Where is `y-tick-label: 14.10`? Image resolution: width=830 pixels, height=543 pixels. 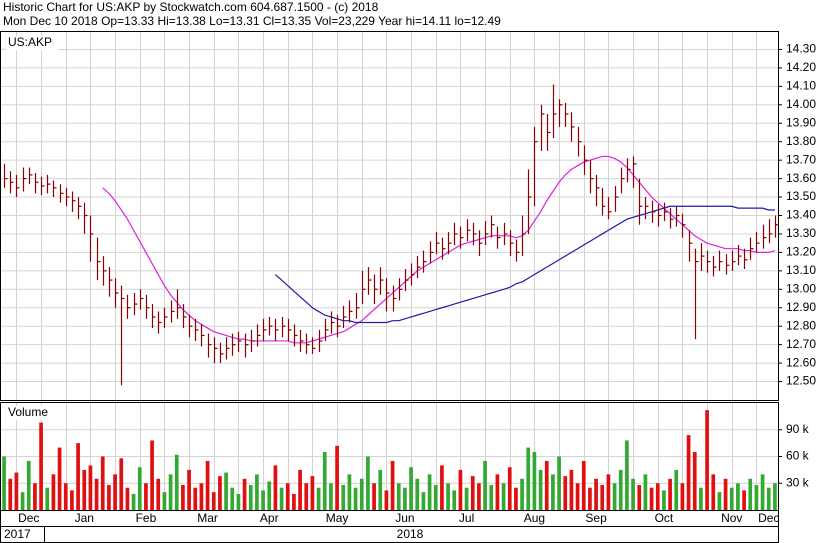
y-tick-label: 14.10 is located at coordinates (801, 86).